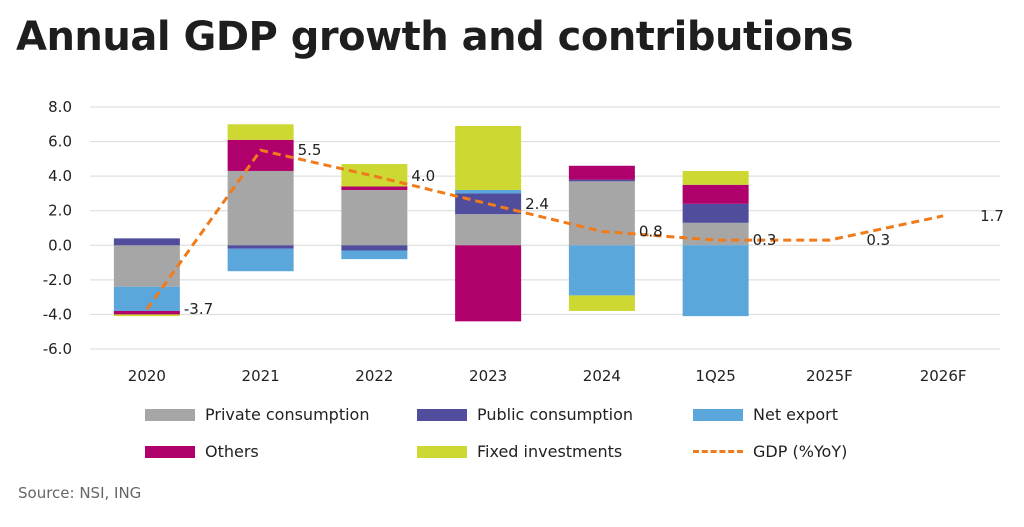 This screenshot has width=1024, height=527. Describe the element at coordinates (260, 208) in the screenshot. I see `bar-private-2021` at that location.